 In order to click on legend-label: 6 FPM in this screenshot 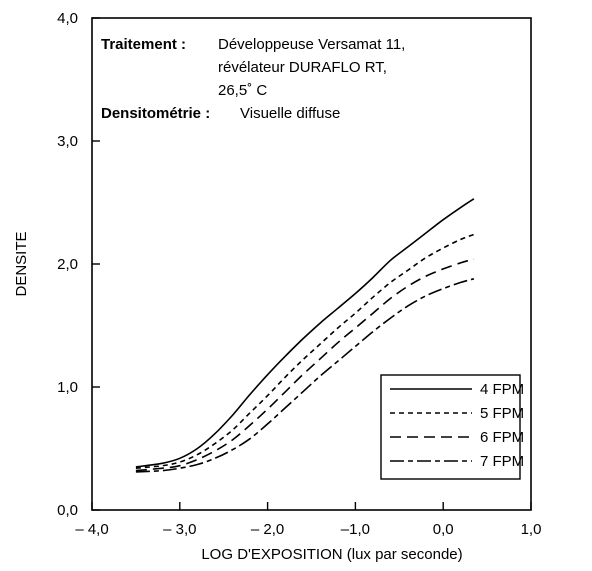, I will do `click(502, 437)`.